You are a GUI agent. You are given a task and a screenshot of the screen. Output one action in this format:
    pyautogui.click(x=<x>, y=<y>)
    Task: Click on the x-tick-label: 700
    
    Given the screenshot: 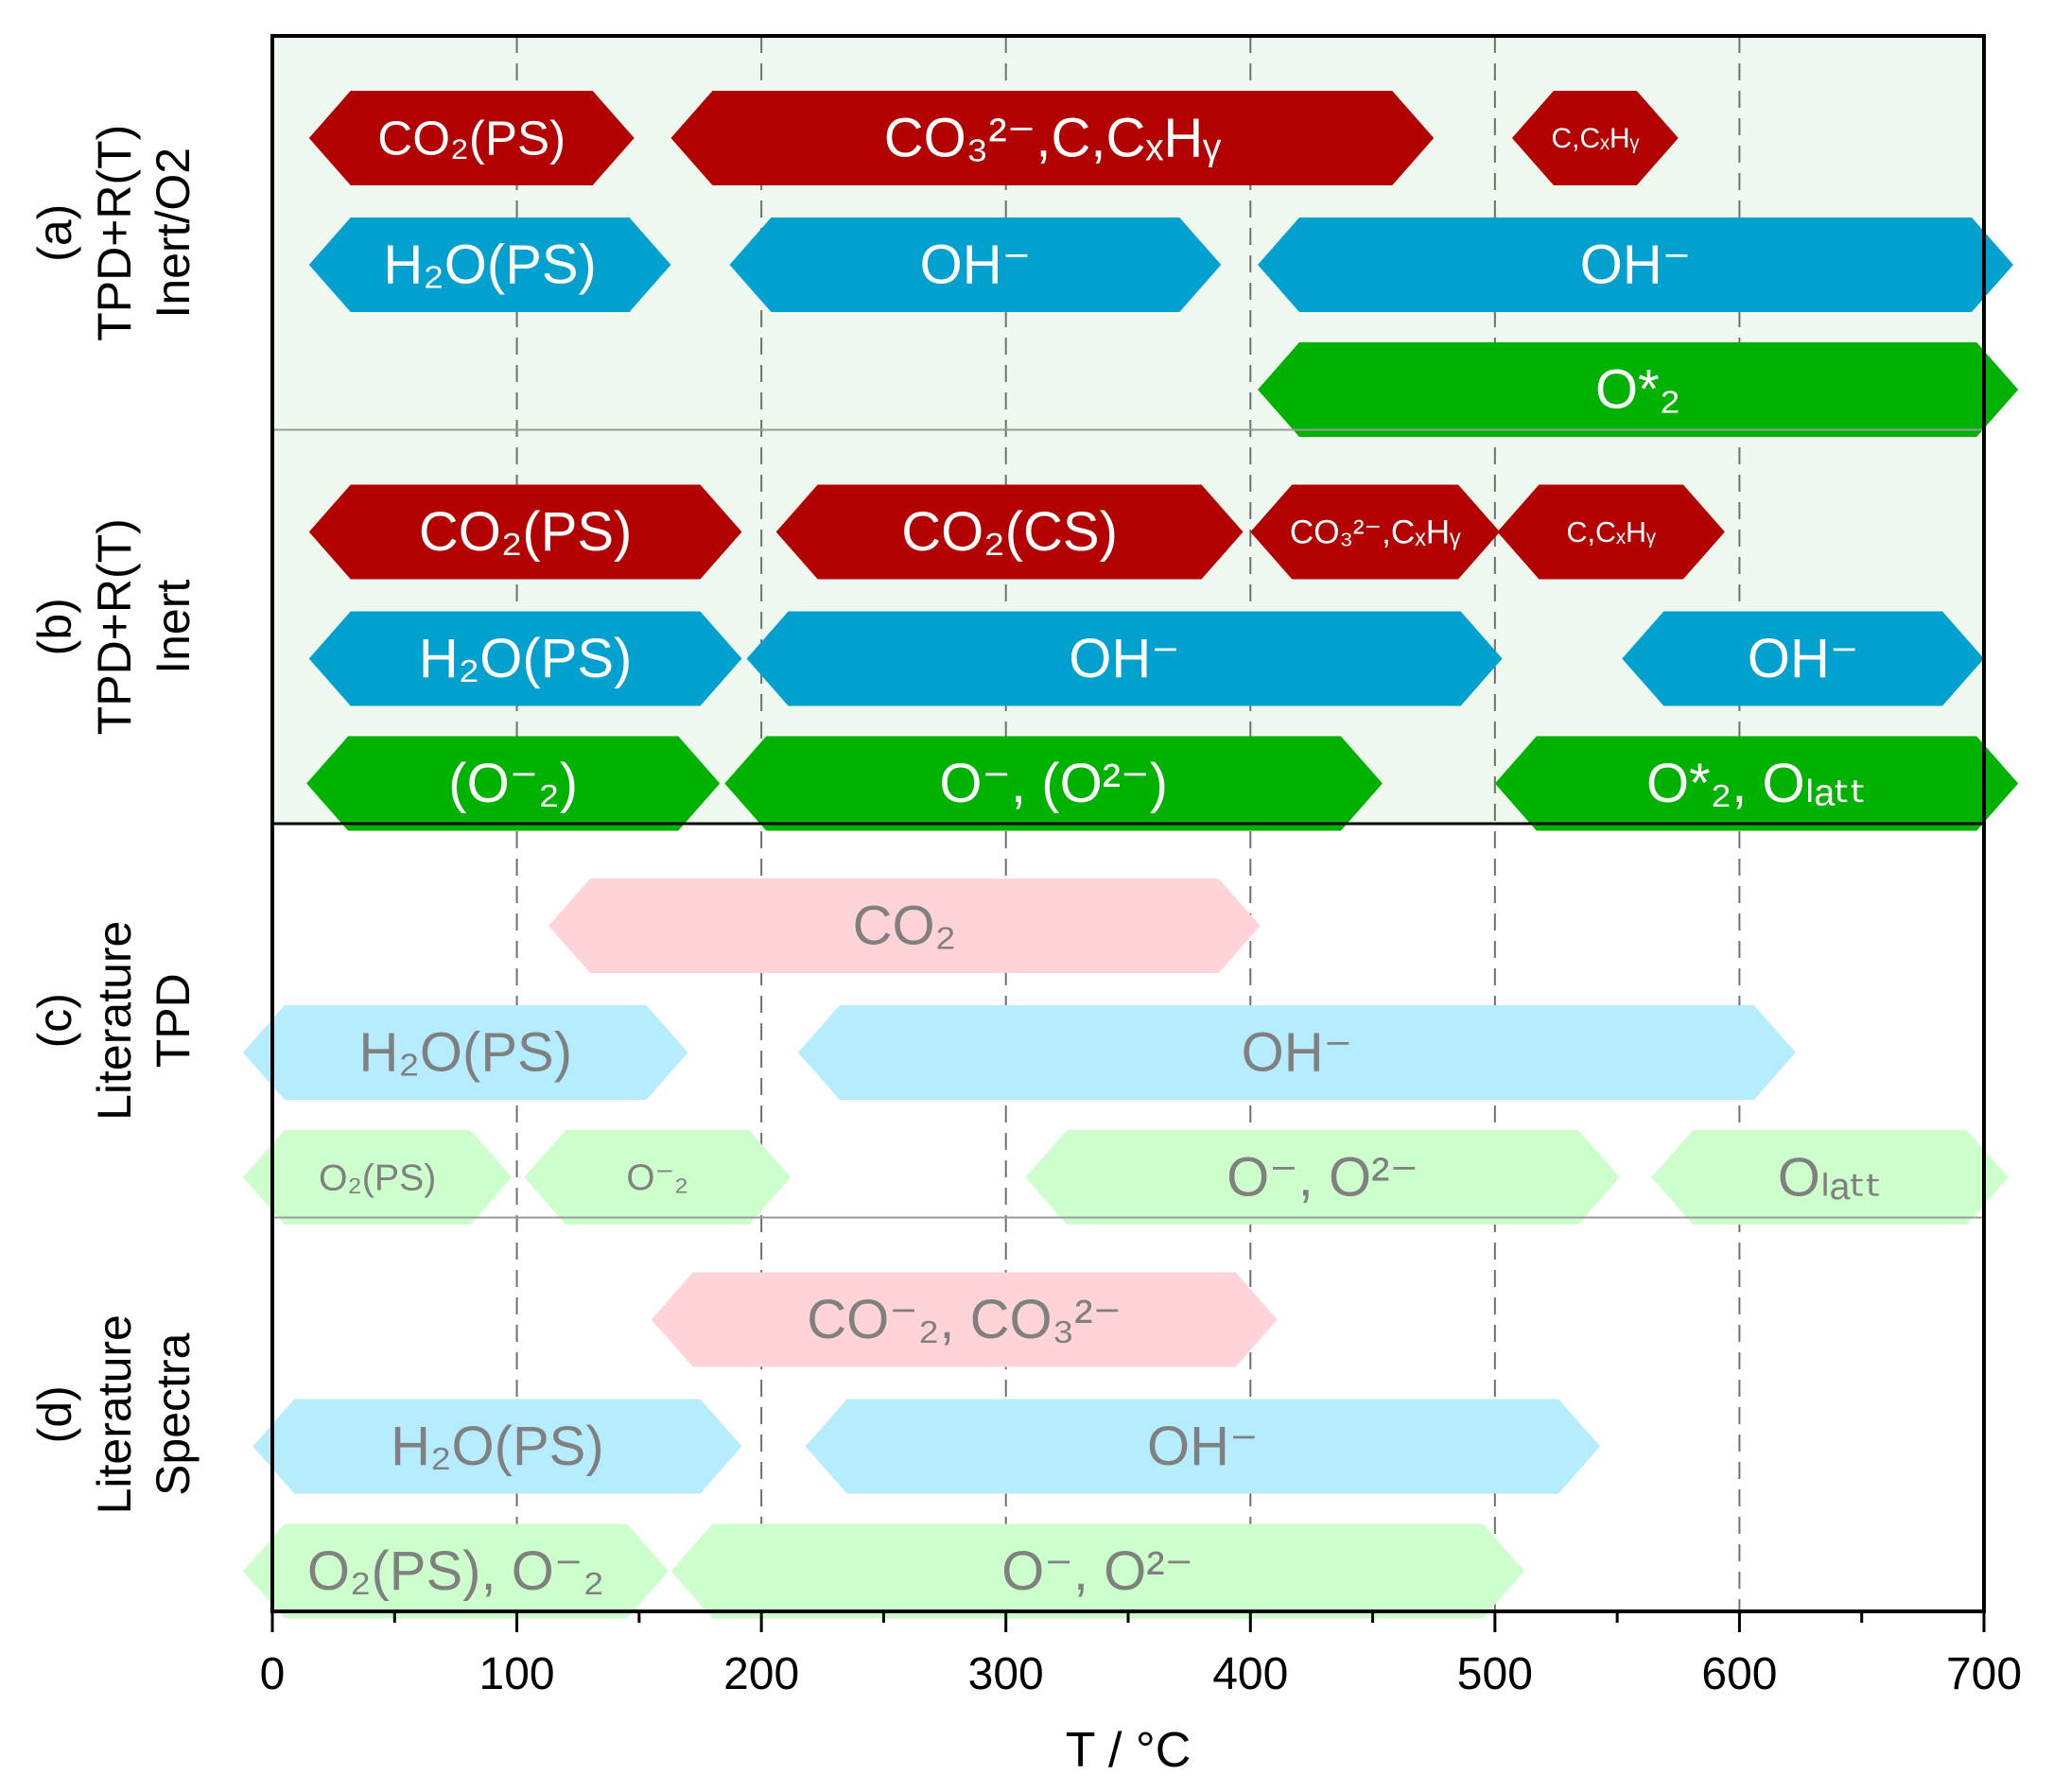 What is the action you would take?
    pyautogui.click(x=1984, y=1674)
    